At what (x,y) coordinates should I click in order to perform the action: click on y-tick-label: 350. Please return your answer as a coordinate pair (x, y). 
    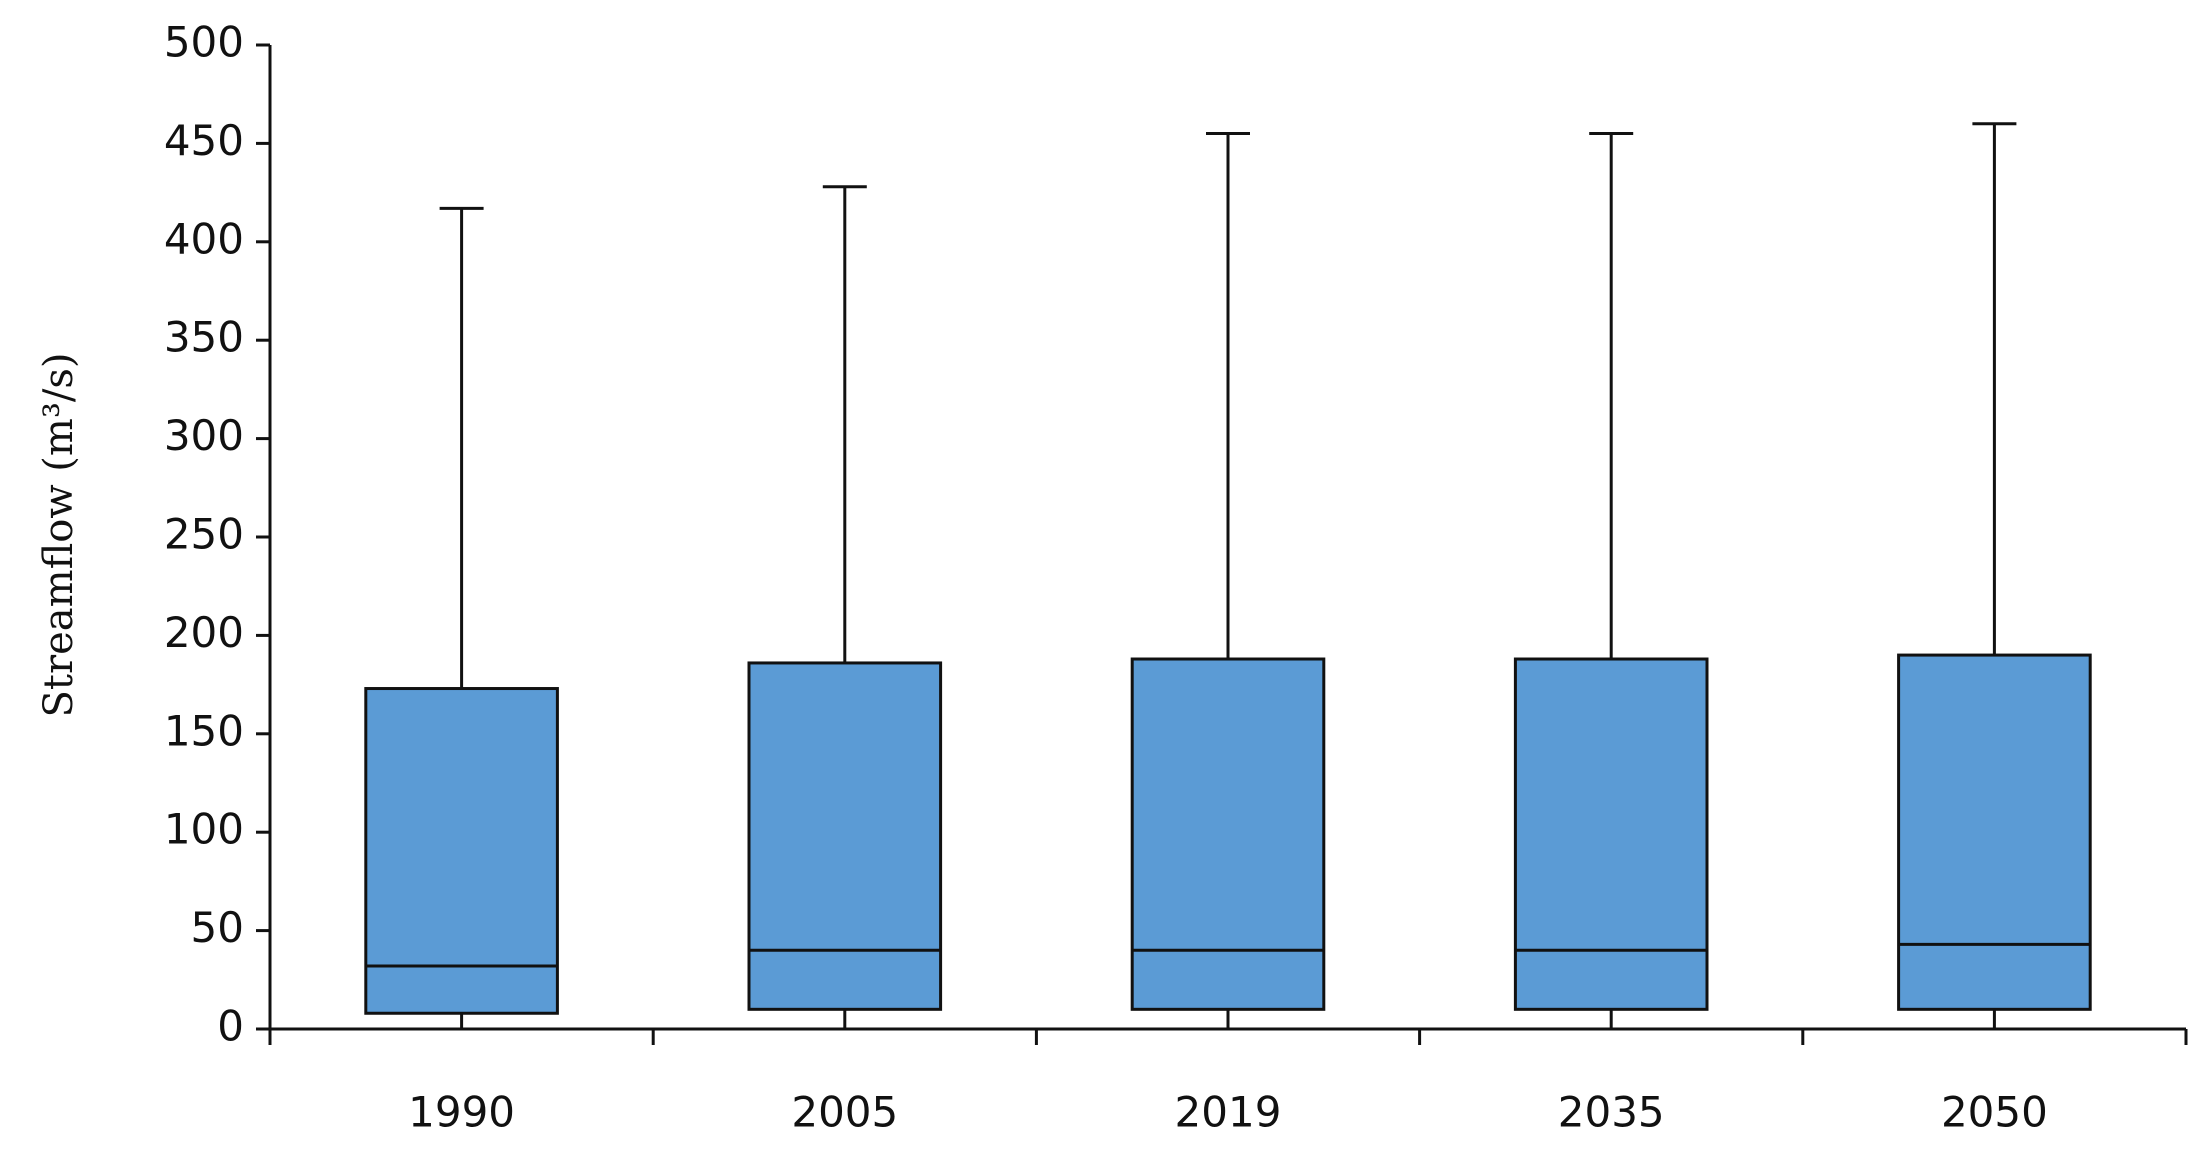
    Looking at the image, I should click on (204, 337).